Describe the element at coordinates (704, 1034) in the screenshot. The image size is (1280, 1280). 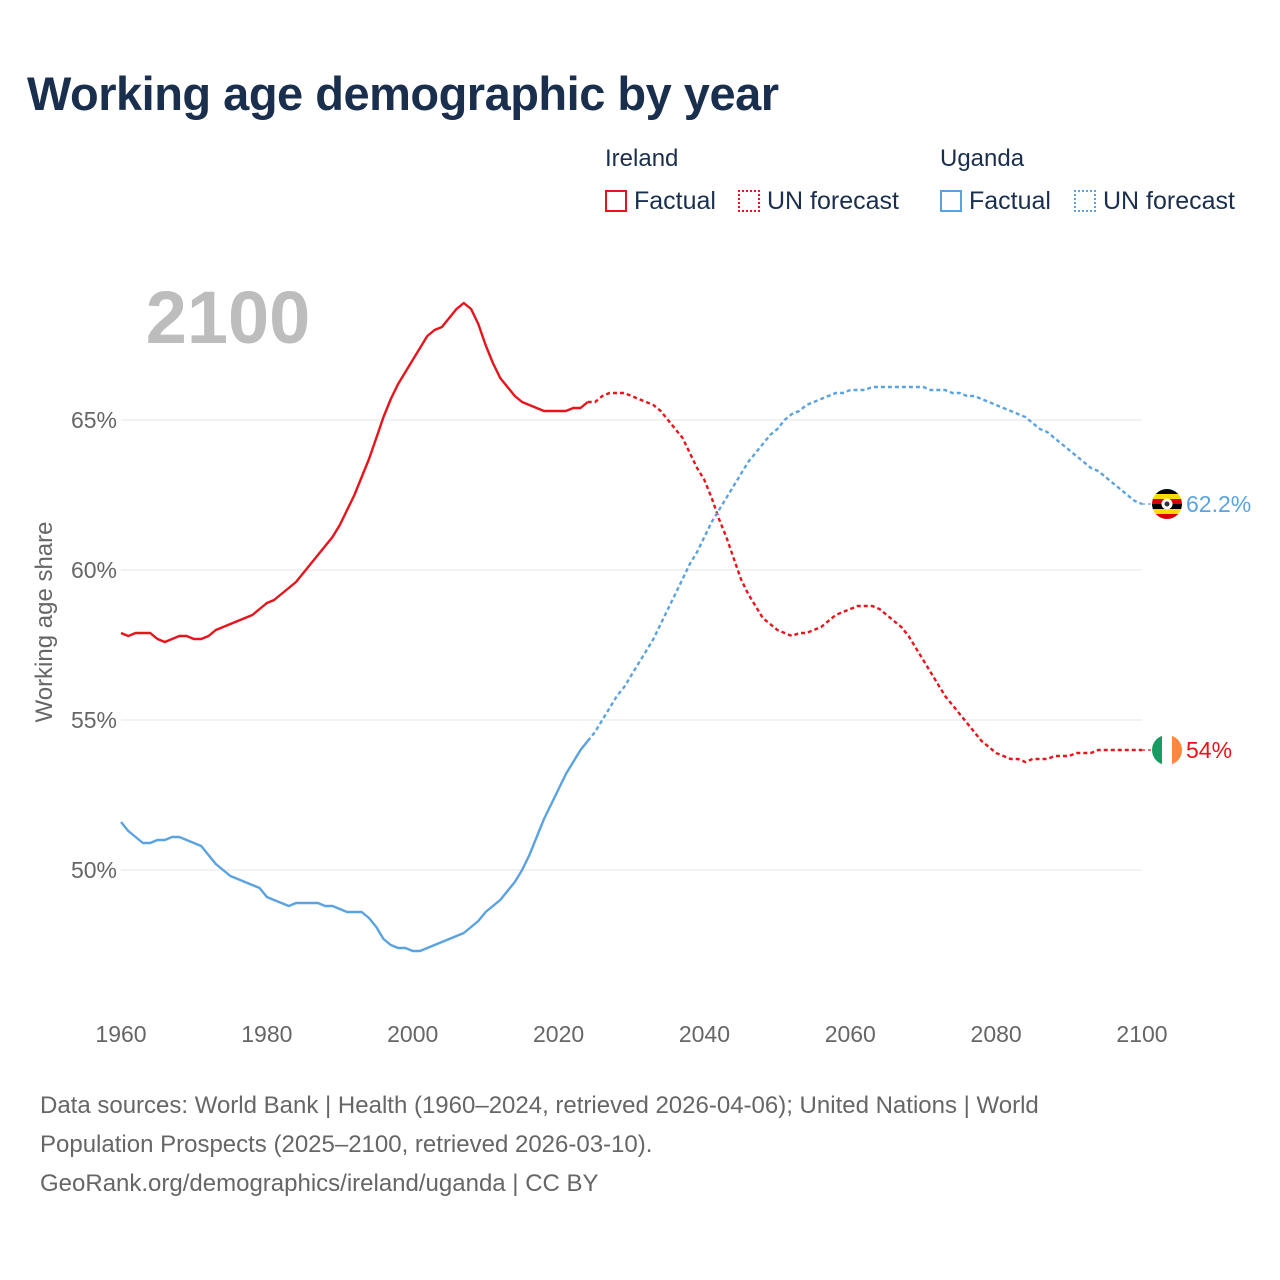
I see `x-tick-label: 2040` at that location.